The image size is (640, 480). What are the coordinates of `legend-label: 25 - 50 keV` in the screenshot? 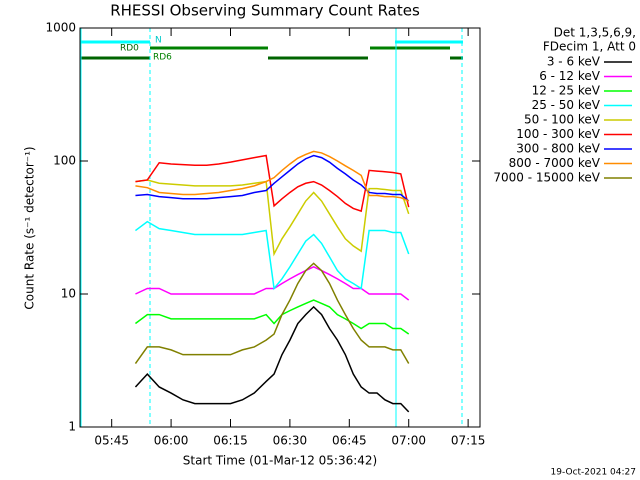 It's located at (566, 105).